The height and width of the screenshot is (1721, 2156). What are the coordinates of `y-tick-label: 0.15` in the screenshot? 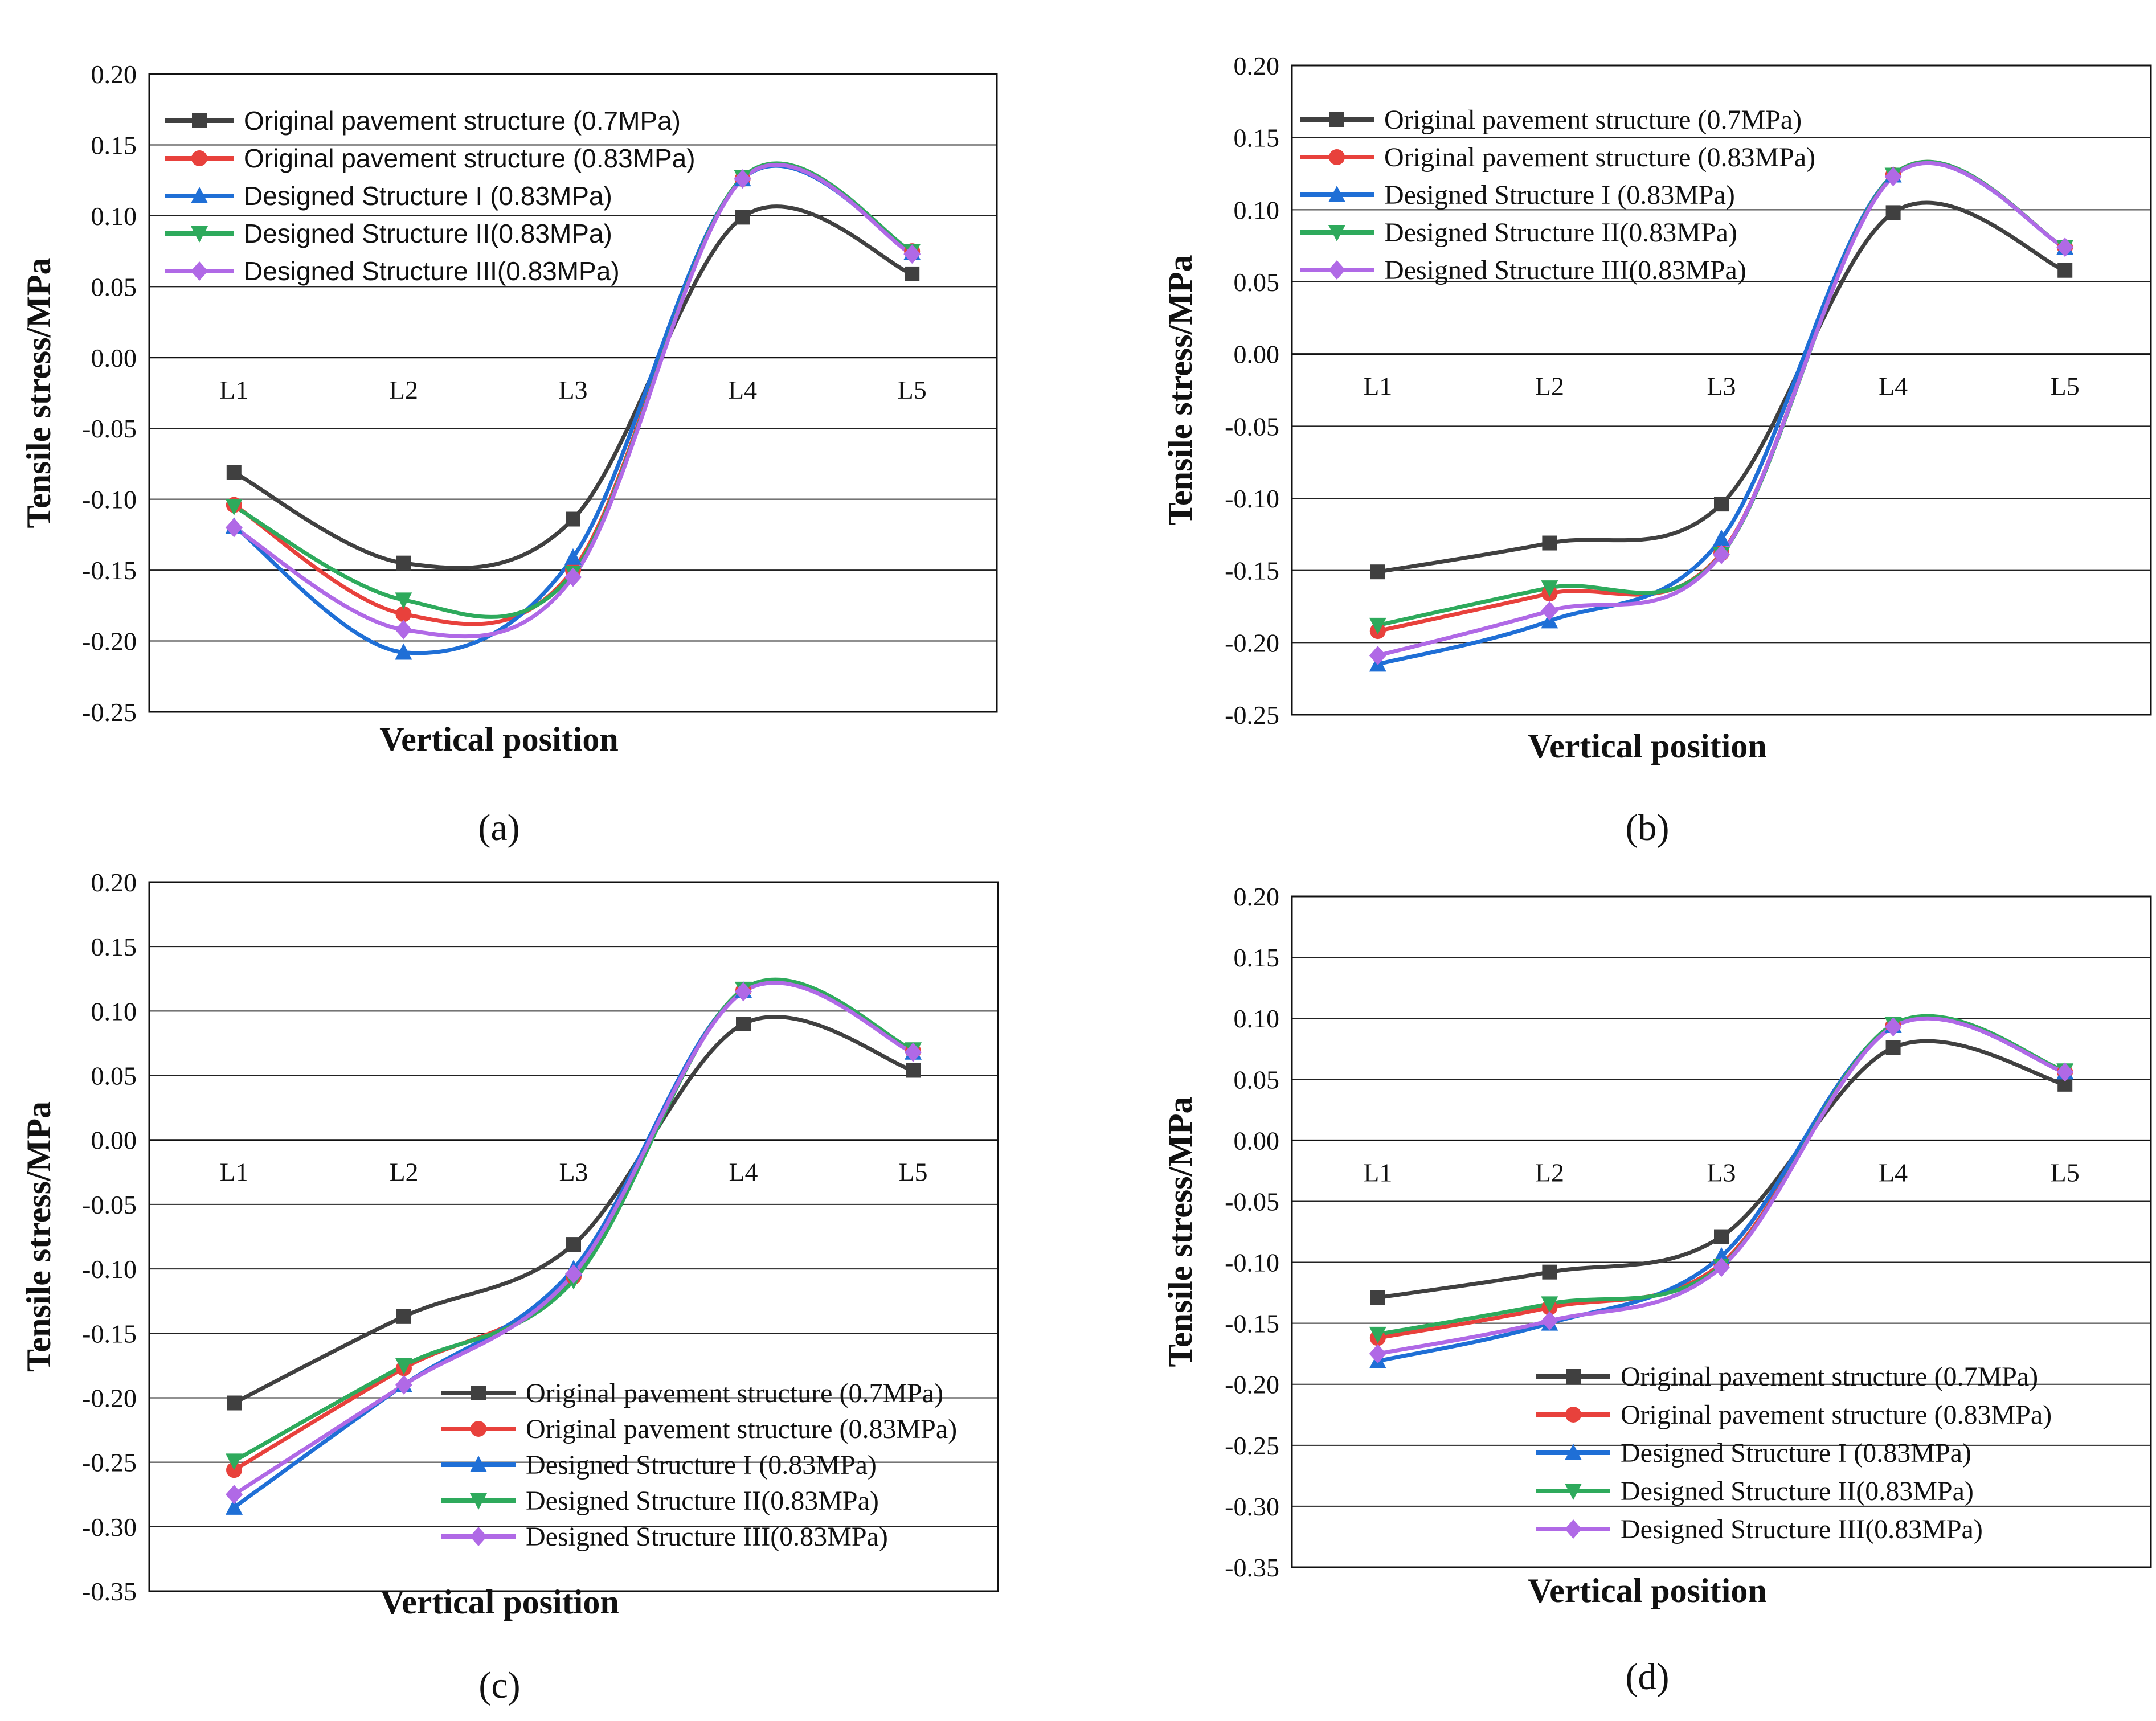 It's located at (1257, 958).